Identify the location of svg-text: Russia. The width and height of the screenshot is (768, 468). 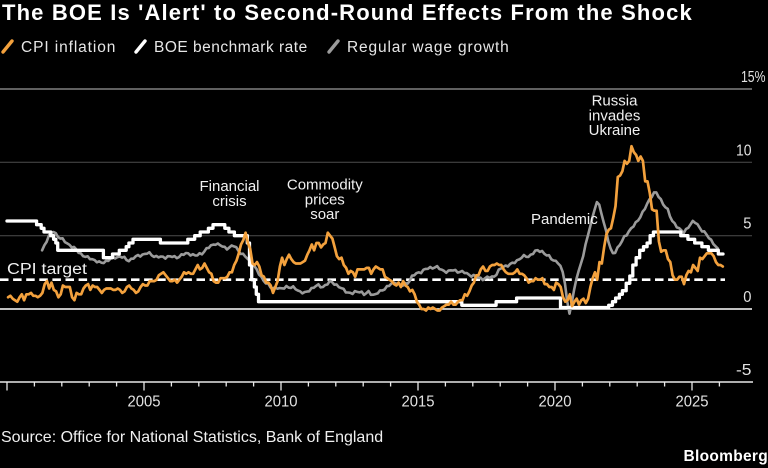
(615, 101).